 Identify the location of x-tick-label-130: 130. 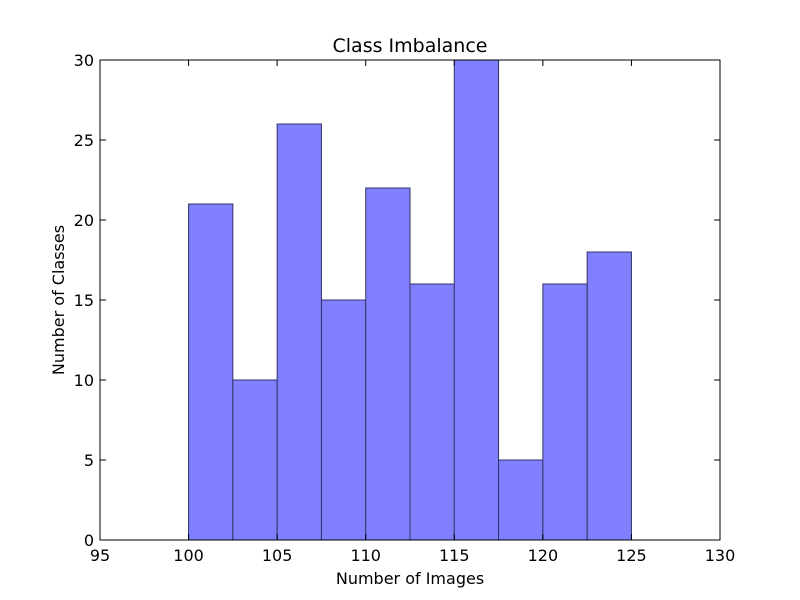
(720, 555).